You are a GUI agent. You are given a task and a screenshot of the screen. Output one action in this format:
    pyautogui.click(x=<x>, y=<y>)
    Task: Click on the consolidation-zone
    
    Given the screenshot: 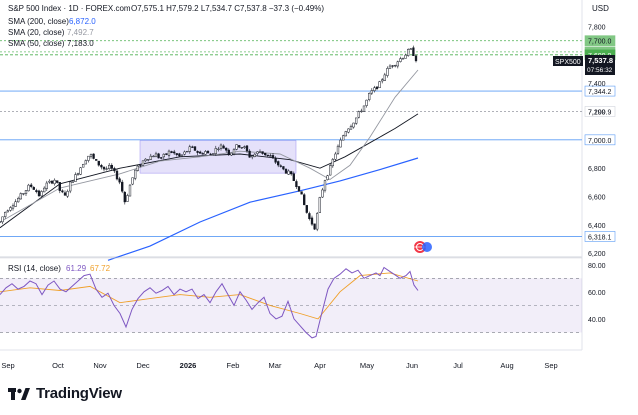 What is the action you would take?
    pyautogui.click(x=218, y=157)
    